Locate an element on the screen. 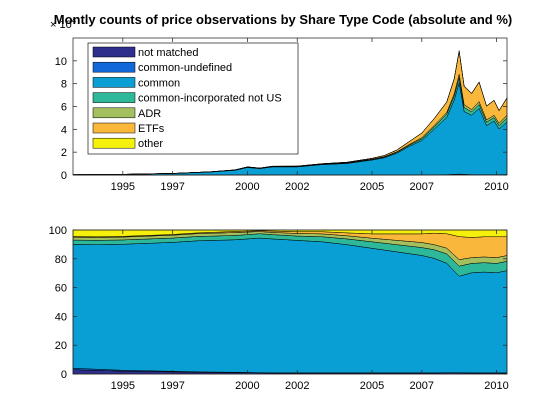  legend-label-other: other is located at coordinates (150, 144).